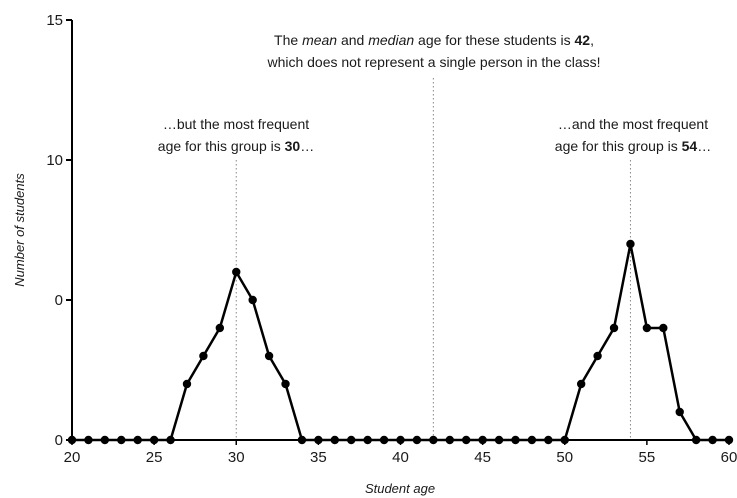 The image size is (737, 498). Describe the element at coordinates (236, 124) in the screenshot. I see `annotation-left-line1: …but the most frequent` at that location.